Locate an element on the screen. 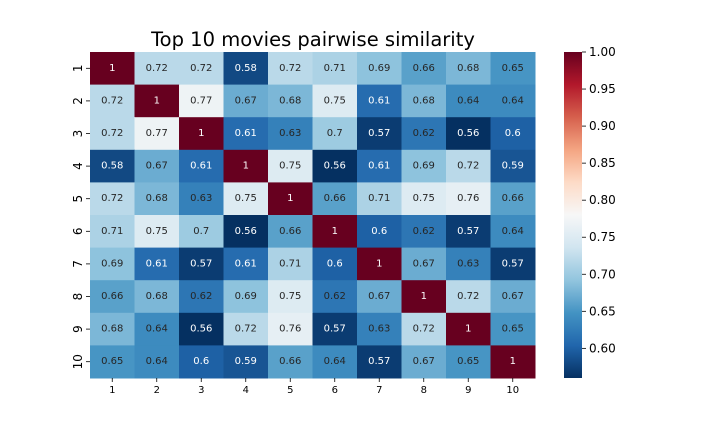 The height and width of the screenshot is (432, 720). x-tick-label: 9 is located at coordinates (468, 390).